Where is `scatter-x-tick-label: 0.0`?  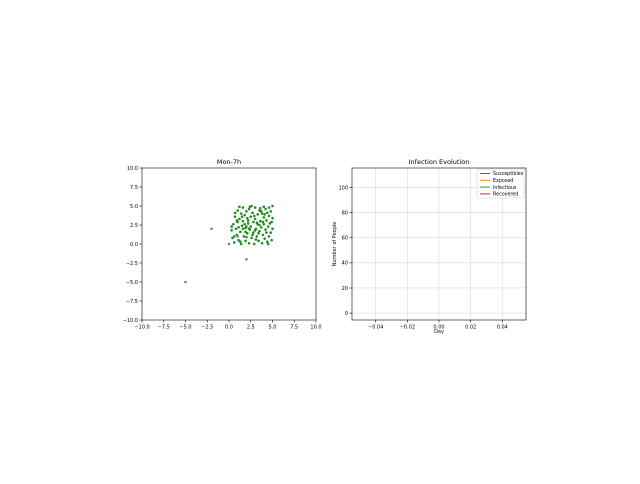
scatter-x-tick-label: 0.0 is located at coordinates (229, 328).